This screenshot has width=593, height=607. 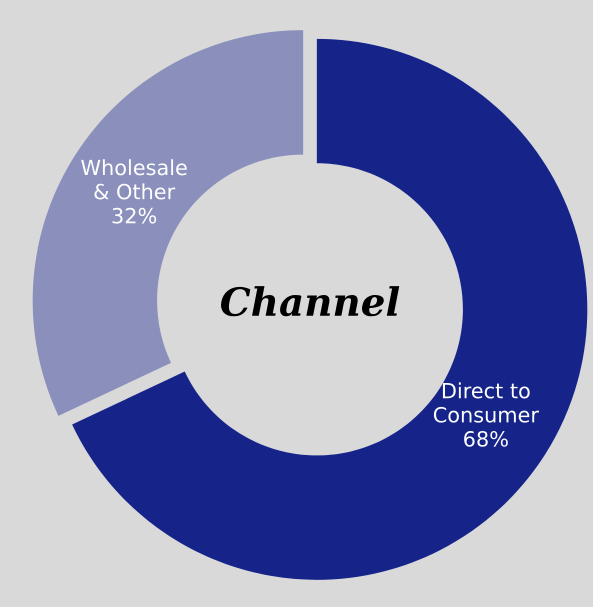 What do you see at coordinates (486, 402) in the screenshot?
I see `slice-label: Direct to Consumer` at bounding box center [486, 402].